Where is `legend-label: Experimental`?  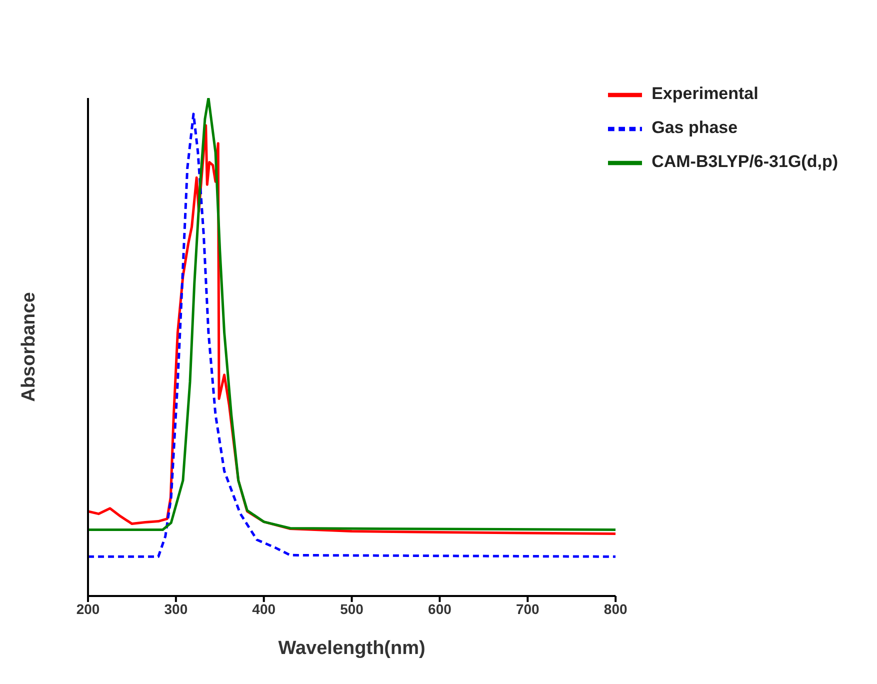
legend-label: Experimental is located at coordinates (705, 94).